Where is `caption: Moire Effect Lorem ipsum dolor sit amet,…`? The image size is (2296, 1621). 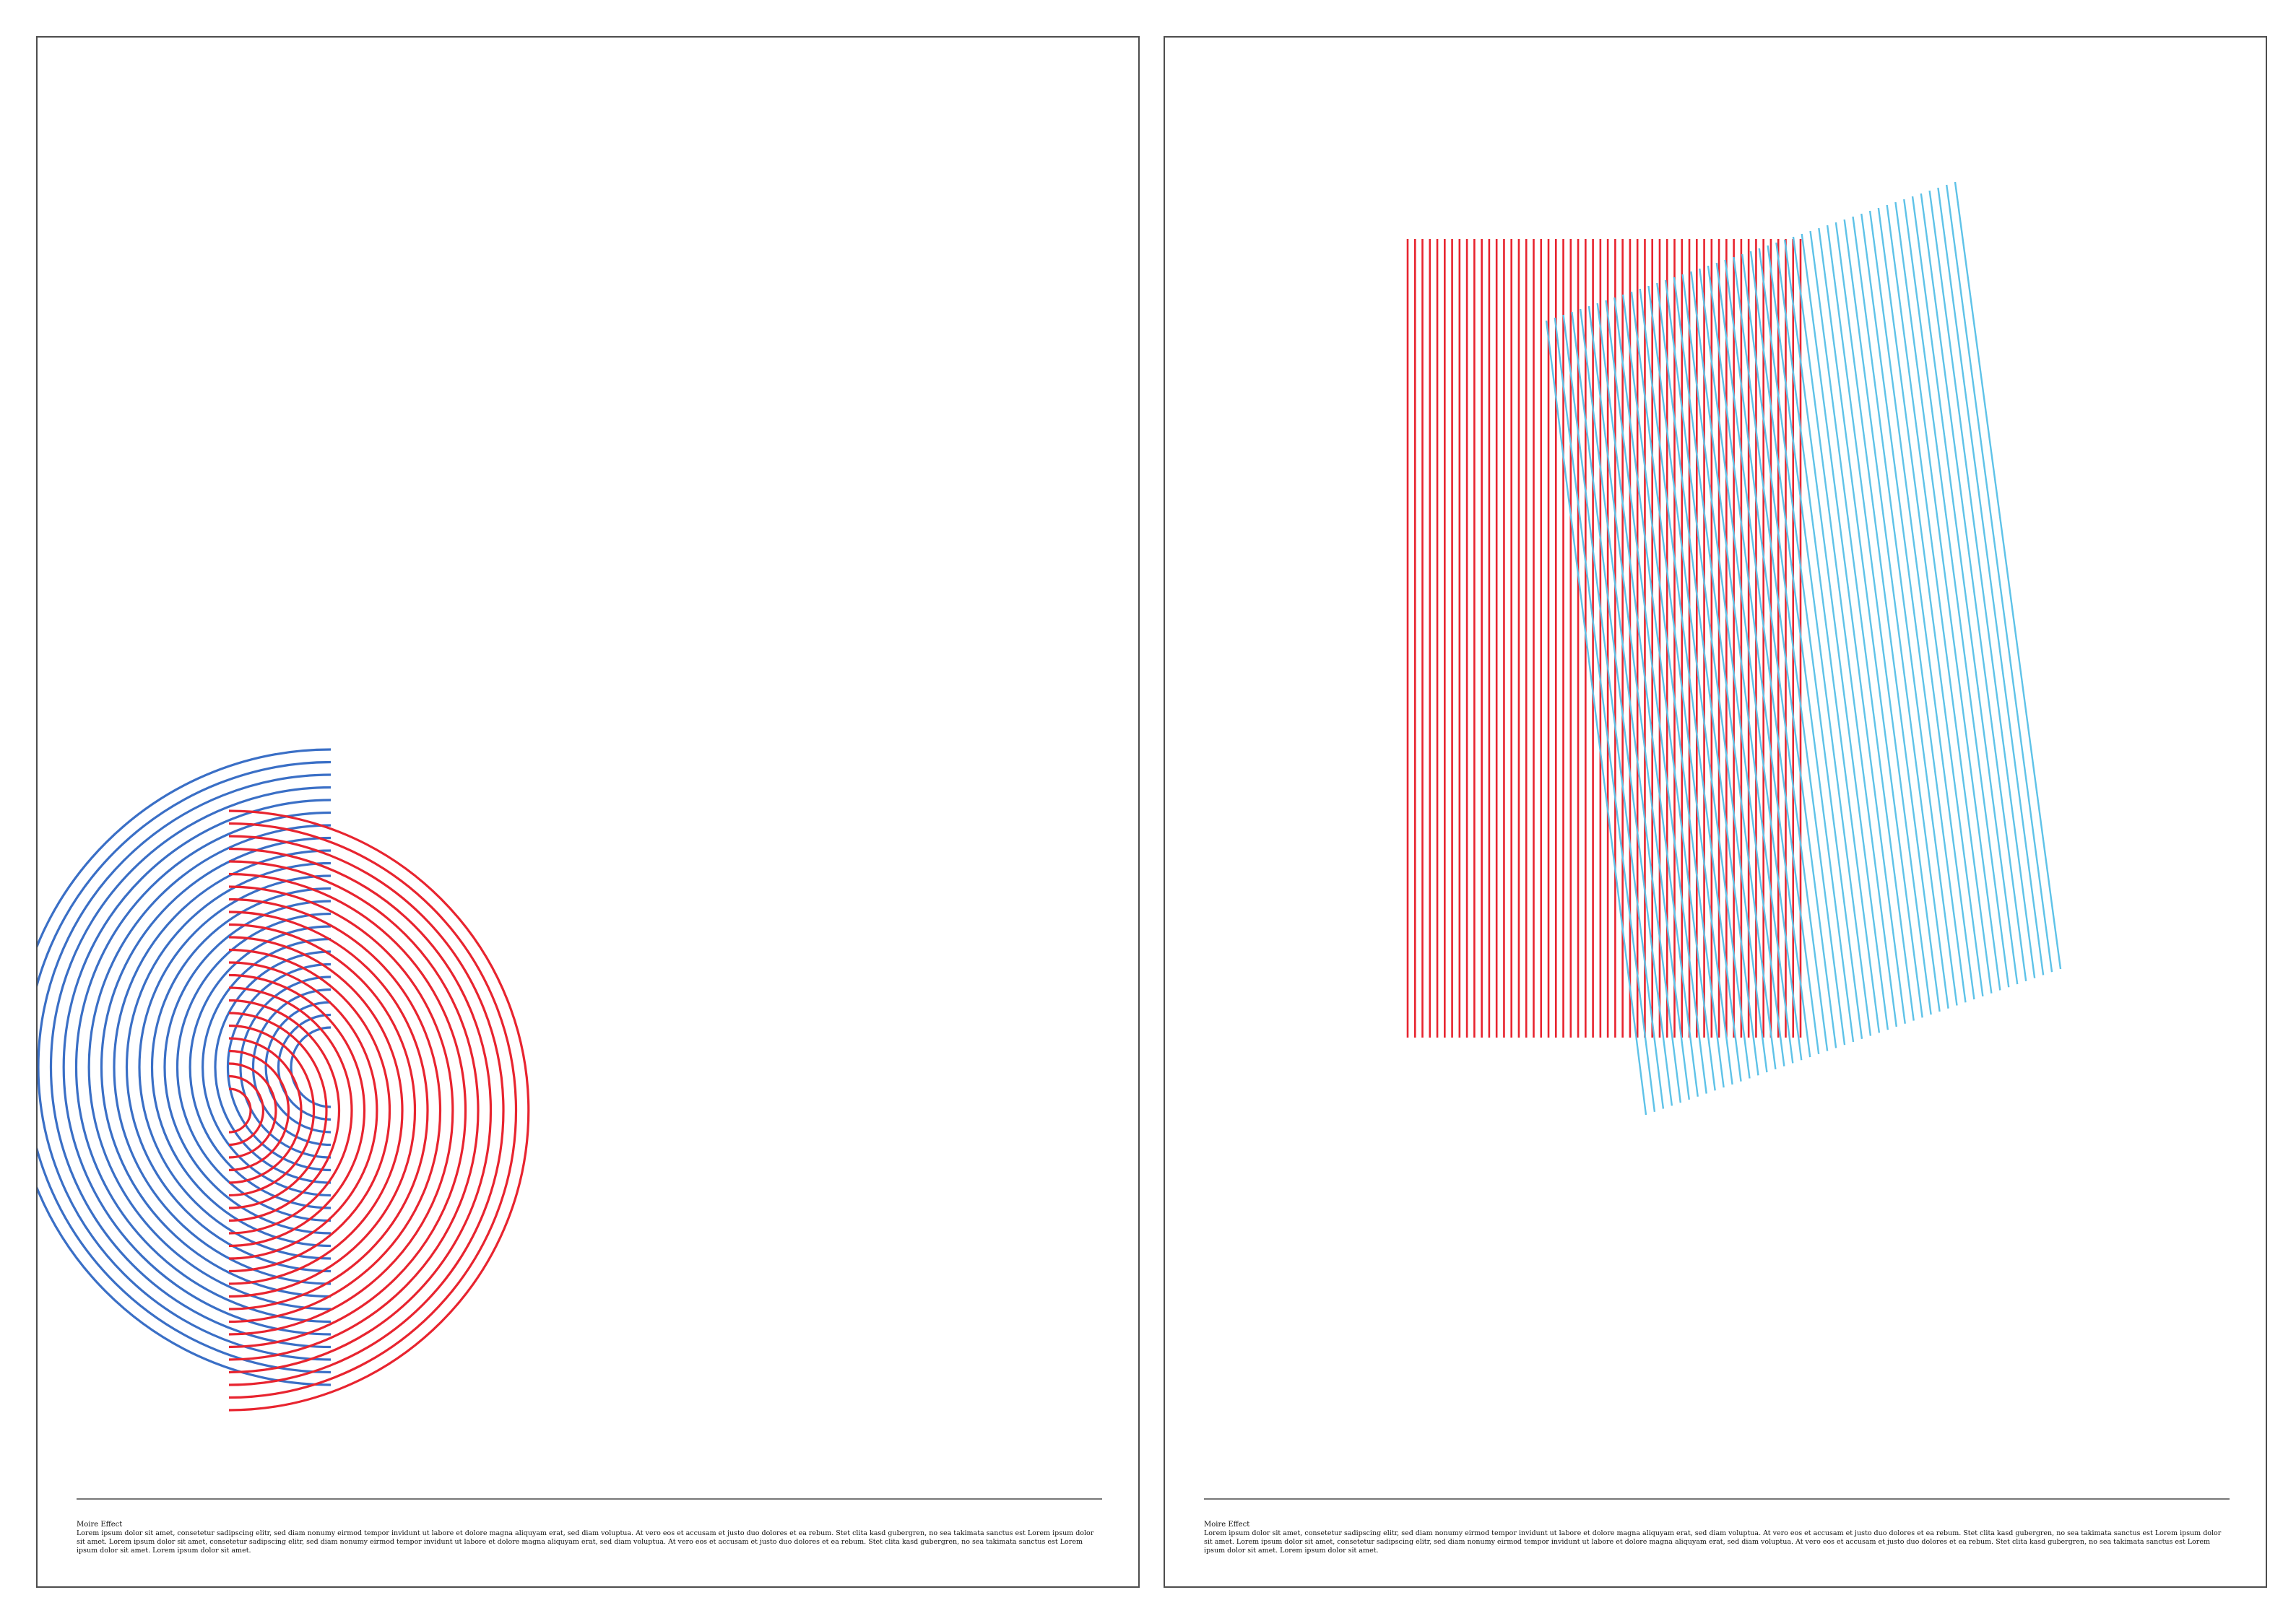
caption: Moire Effect Lorem ipsum dolor sit amet,… is located at coordinates (589, 1537).